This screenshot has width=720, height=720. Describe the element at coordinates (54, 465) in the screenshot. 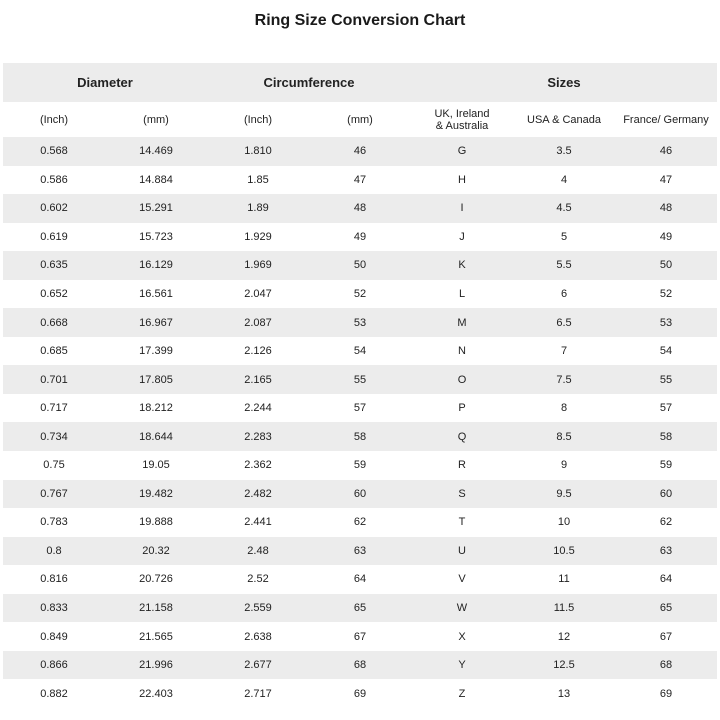

I see `table-cell: 0.75` at that location.